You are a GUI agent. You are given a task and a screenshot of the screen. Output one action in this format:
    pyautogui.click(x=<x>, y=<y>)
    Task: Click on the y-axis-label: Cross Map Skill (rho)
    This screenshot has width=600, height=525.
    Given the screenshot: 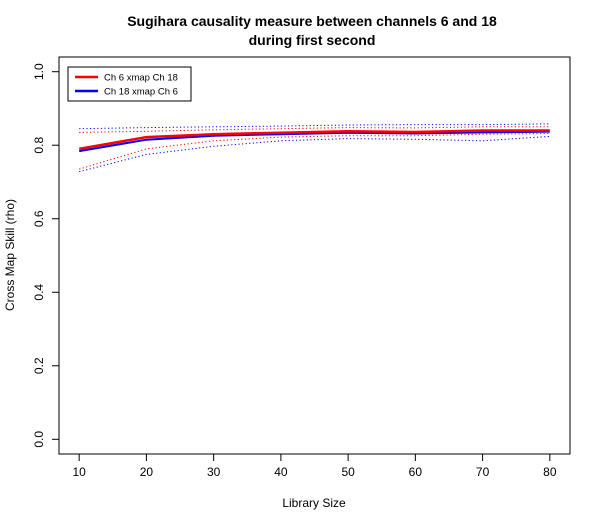 What is the action you would take?
    pyautogui.click(x=10, y=255)
    